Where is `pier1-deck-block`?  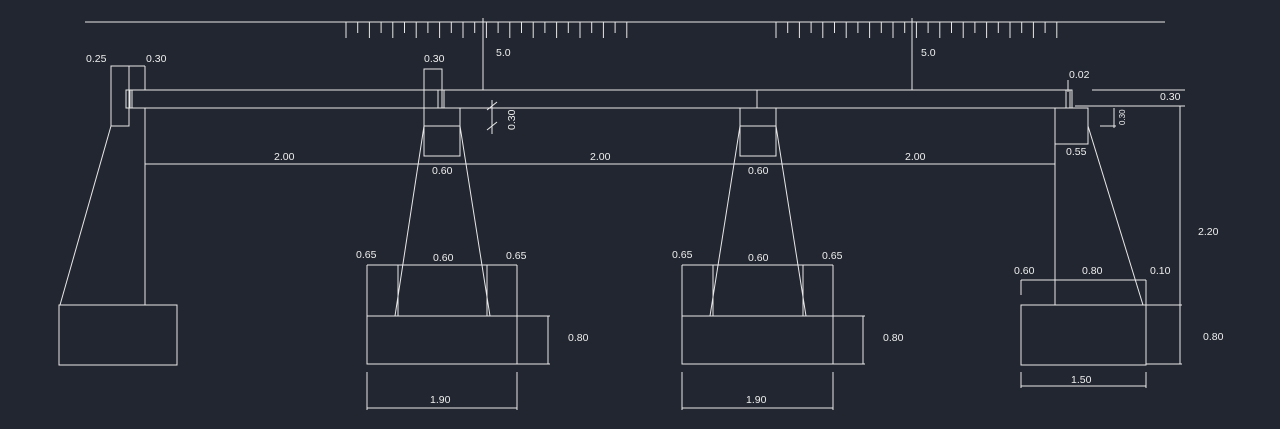 pier1-deck-block is located at coordinates (441, 99).